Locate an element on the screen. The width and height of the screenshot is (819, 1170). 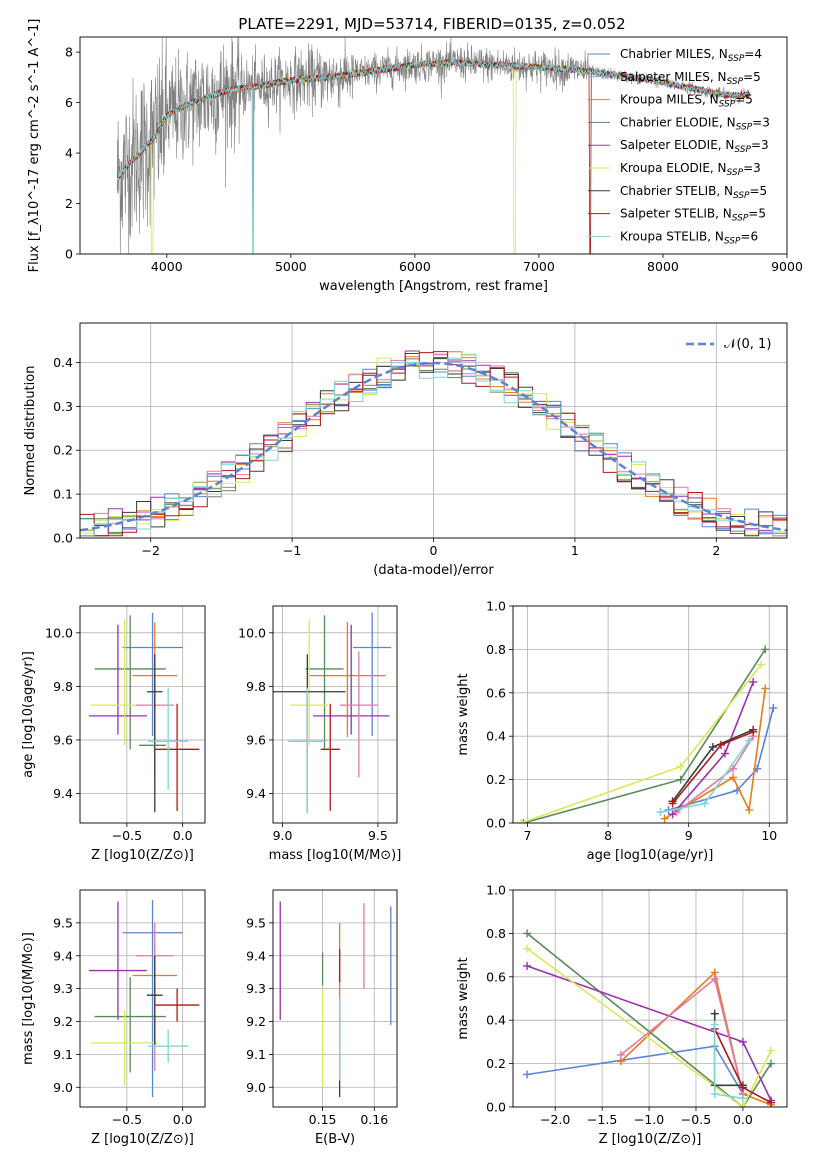
y-tick-label: 9.3 is located at coordinates (63, 988).